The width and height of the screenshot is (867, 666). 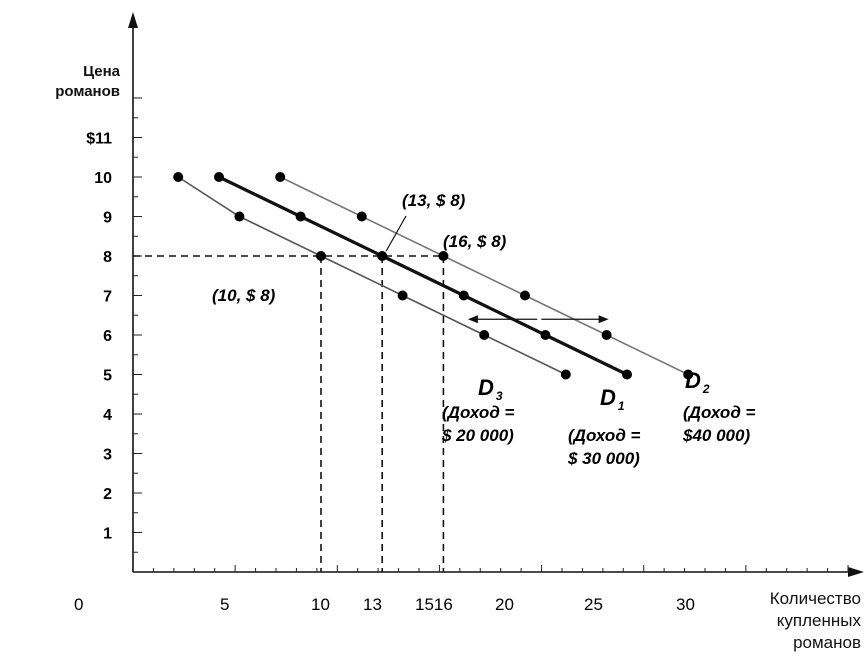 I want to click on x-tick-label: 13, so click(x=372, y=604).